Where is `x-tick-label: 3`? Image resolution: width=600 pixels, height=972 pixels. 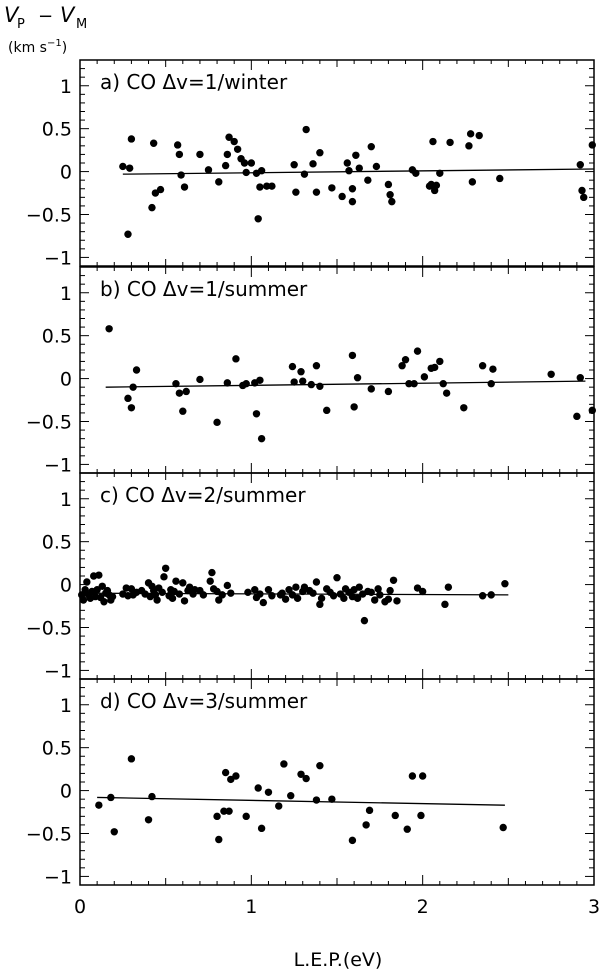 x-tick-label: 3 is located at coordinates (594, 907).